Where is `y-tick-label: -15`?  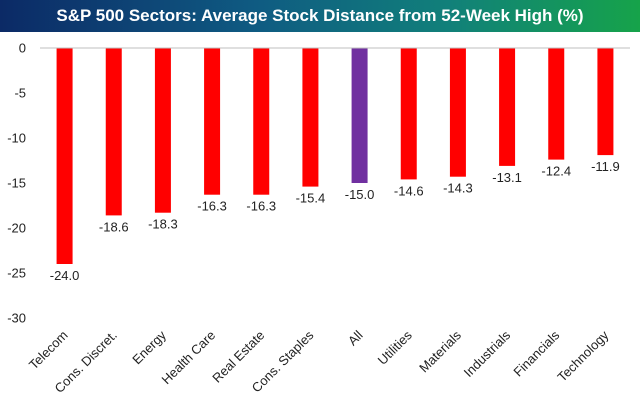 y-tick-label: -15 is located at coordinates (16, 183).